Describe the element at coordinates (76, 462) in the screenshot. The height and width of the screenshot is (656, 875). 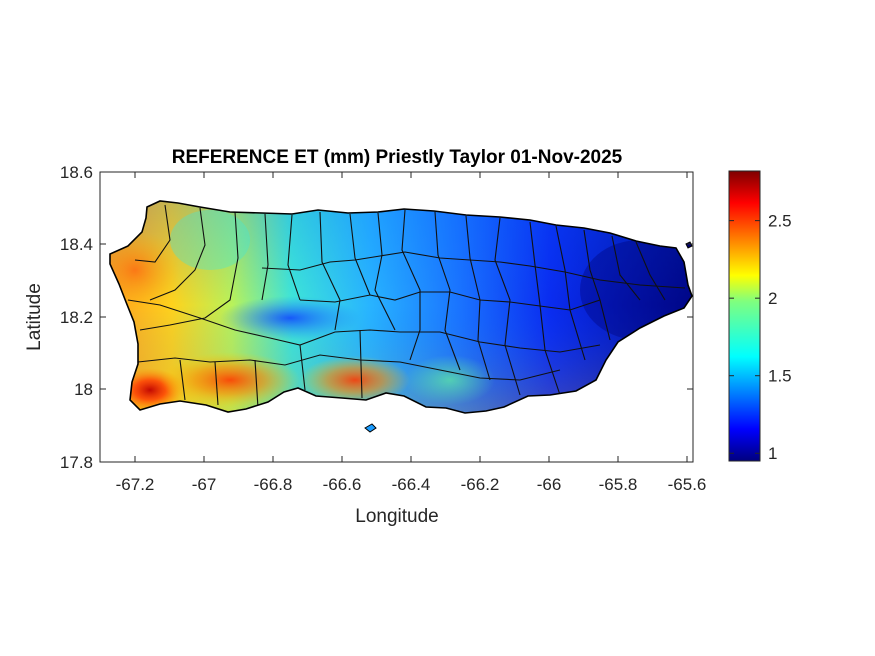
I see `y-tick-label: 17.8` at that location.